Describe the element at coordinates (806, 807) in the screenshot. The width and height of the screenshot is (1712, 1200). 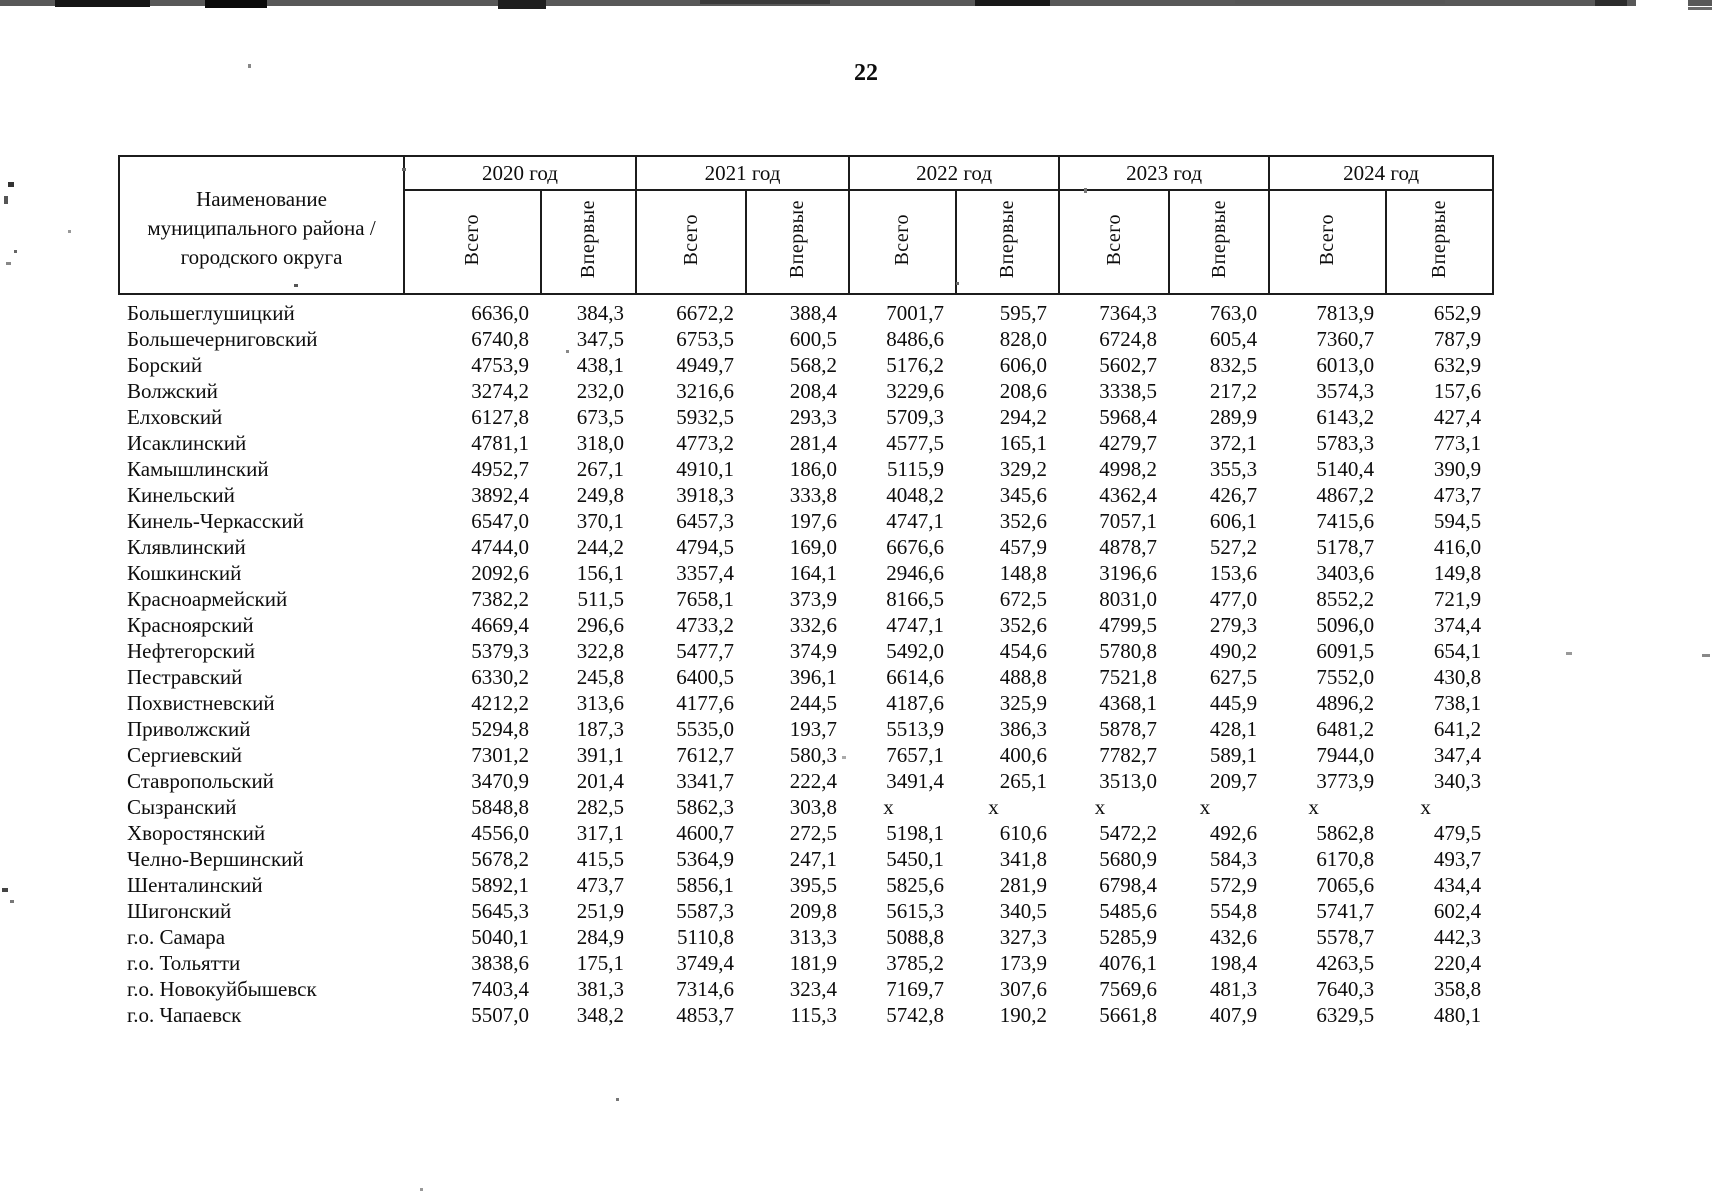
I see `table-row: Сызранский 5848,8 282,5 5862,3 303,8 x x x x x x` at that location.